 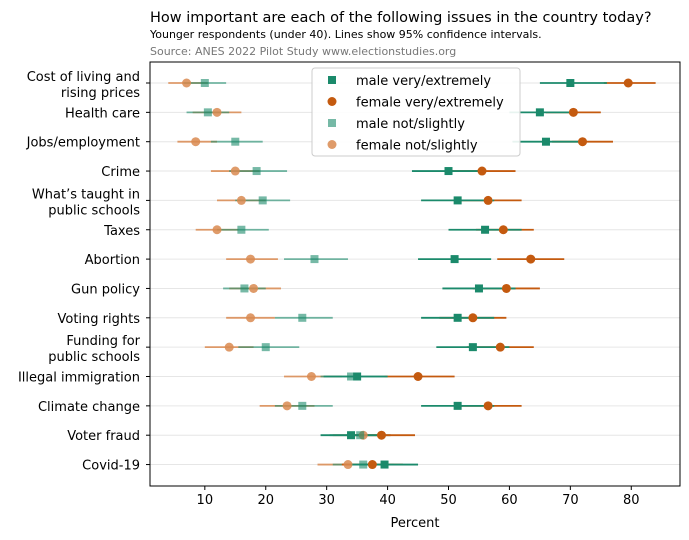 What do you see at coordinates (102, 113) in the screenshot?
I see `y-tick-label: Health care` at bounding box center [102, 113].